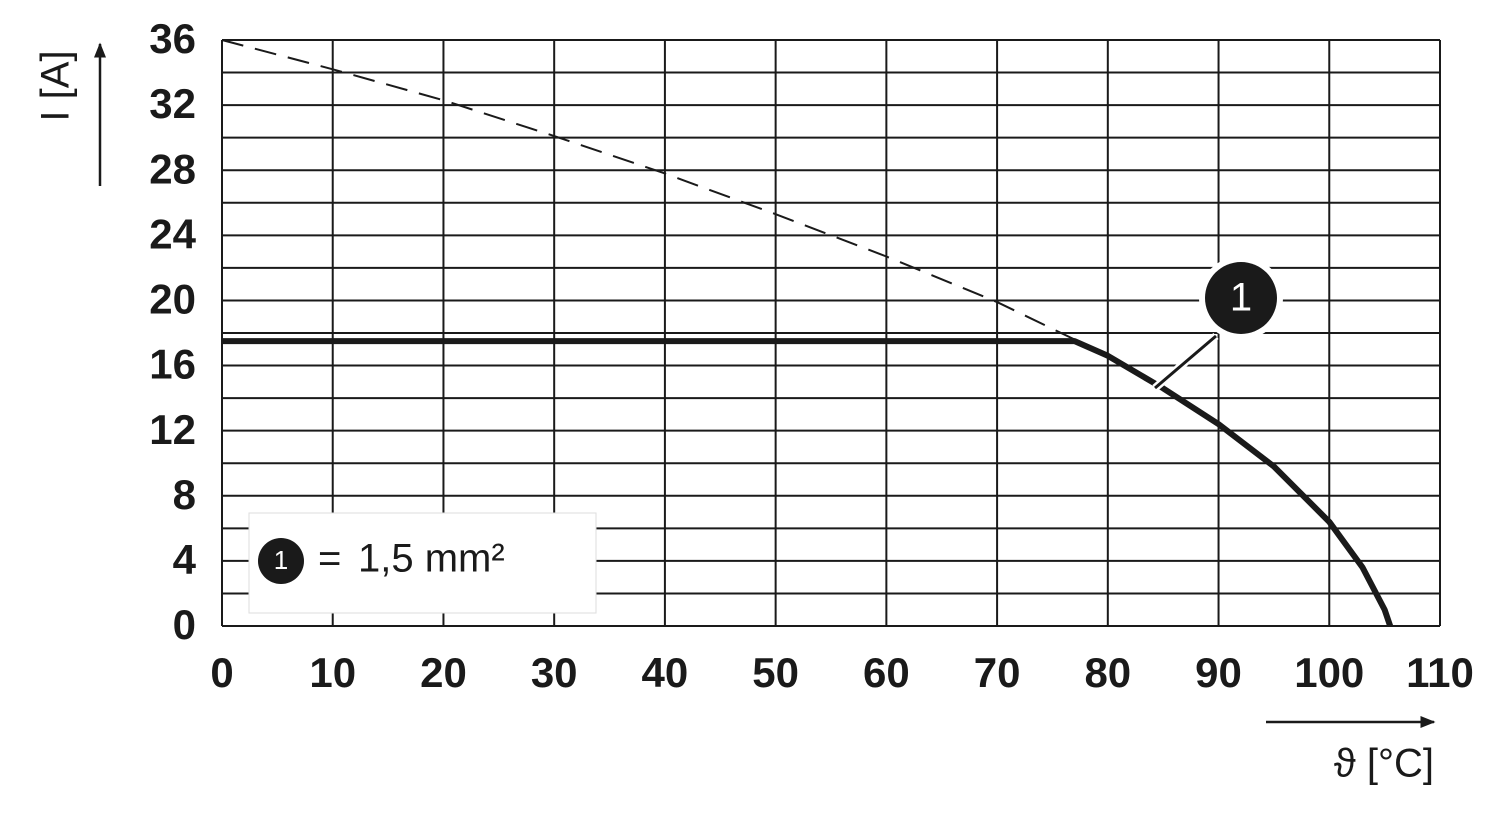 The width and height of the screenshot is (1500, 820). Describe the element at coordinates (172, 103) in the screenshot. I see `y-tick-label: 32` at that location.